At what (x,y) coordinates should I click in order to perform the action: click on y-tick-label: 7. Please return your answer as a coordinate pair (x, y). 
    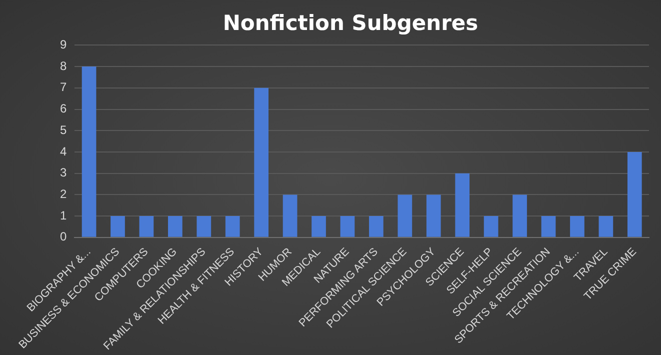
    Looking at the image, I should click on (63, 87).